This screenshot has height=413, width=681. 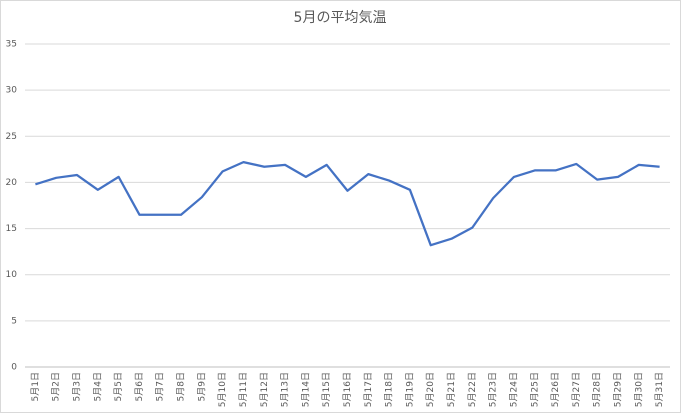 What do you see at coordinates (77, 386) in the screenshot?
I see `x-tick-label: 5月3日` at bounding box center [77, 386].